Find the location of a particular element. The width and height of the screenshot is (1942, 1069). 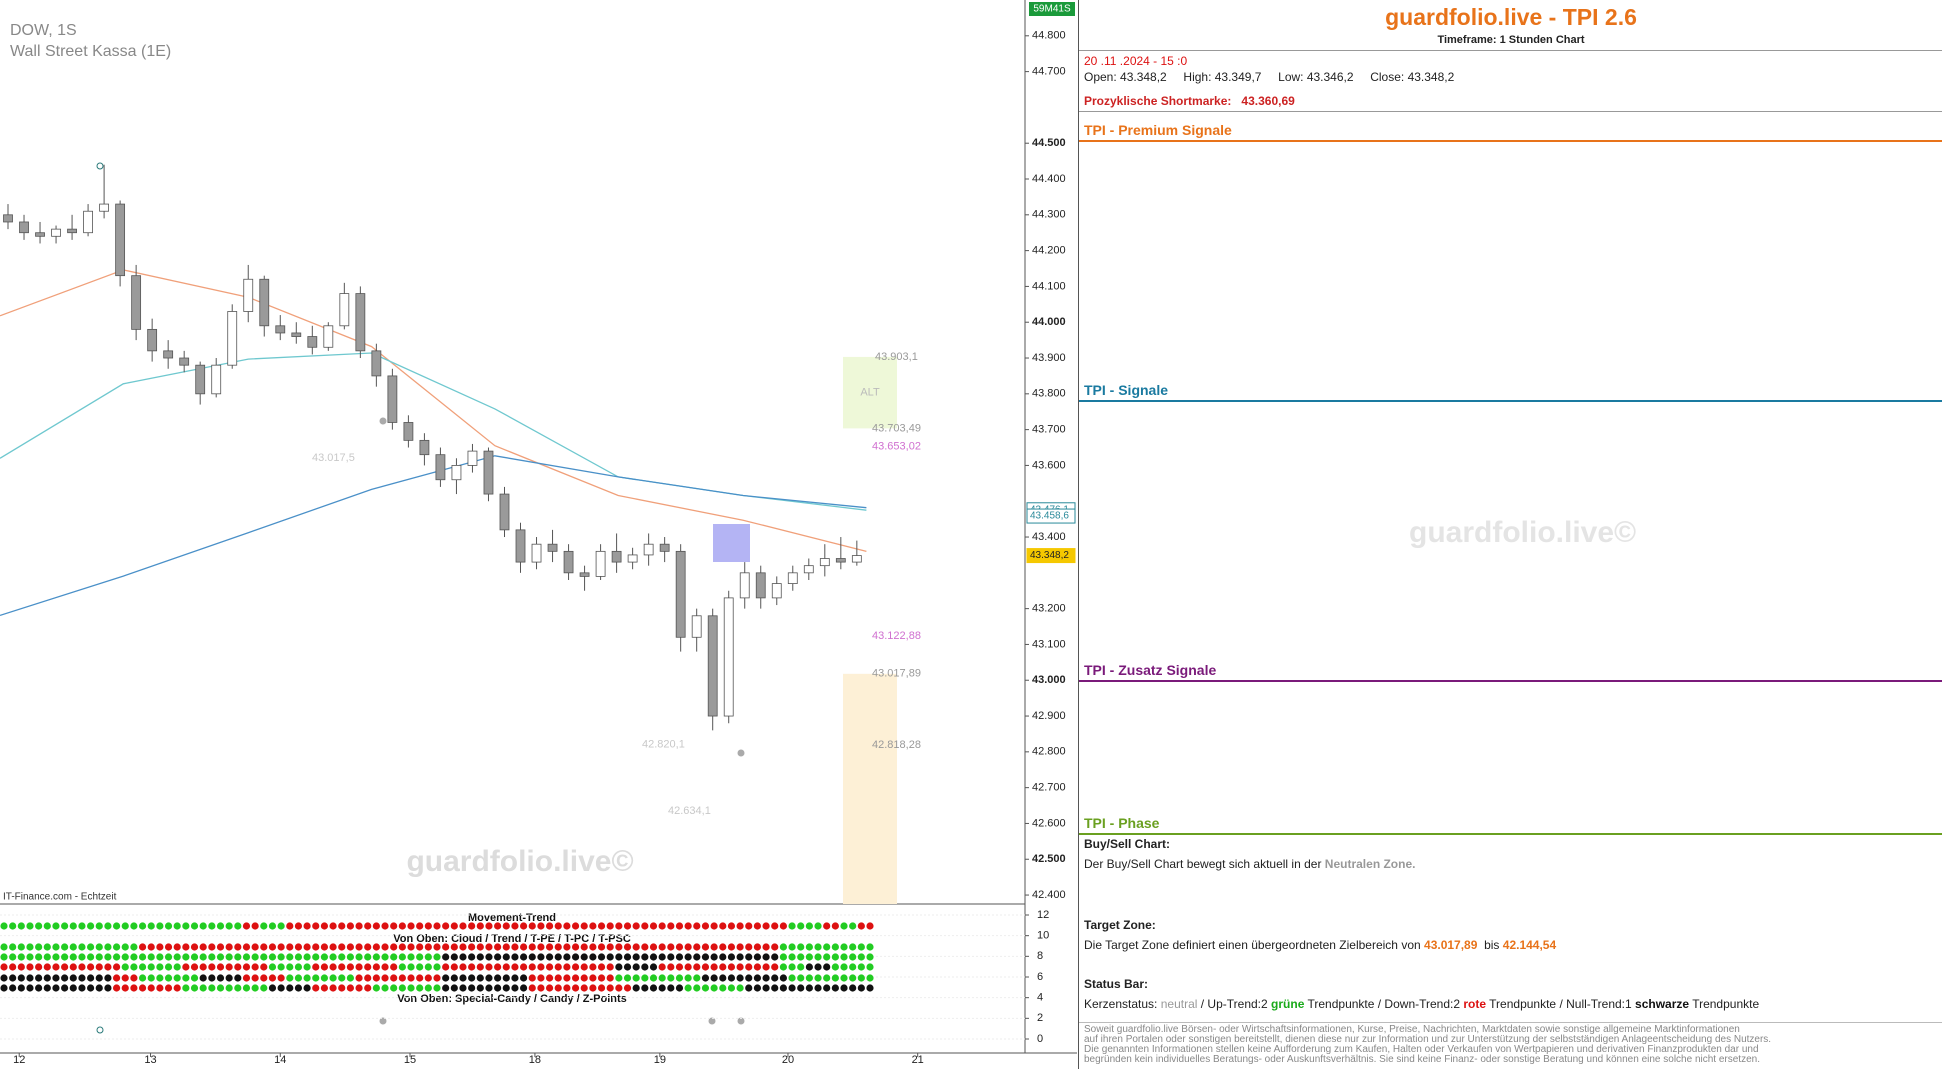

section-line is located at coordinates (1510, 681).